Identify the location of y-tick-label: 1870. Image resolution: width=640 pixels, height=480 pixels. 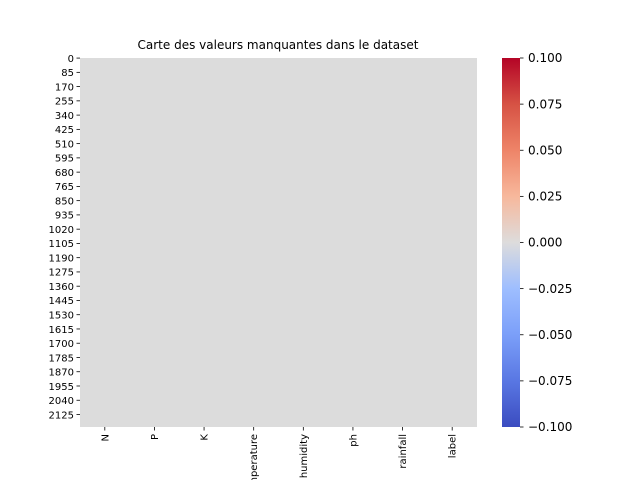
(61, 373).